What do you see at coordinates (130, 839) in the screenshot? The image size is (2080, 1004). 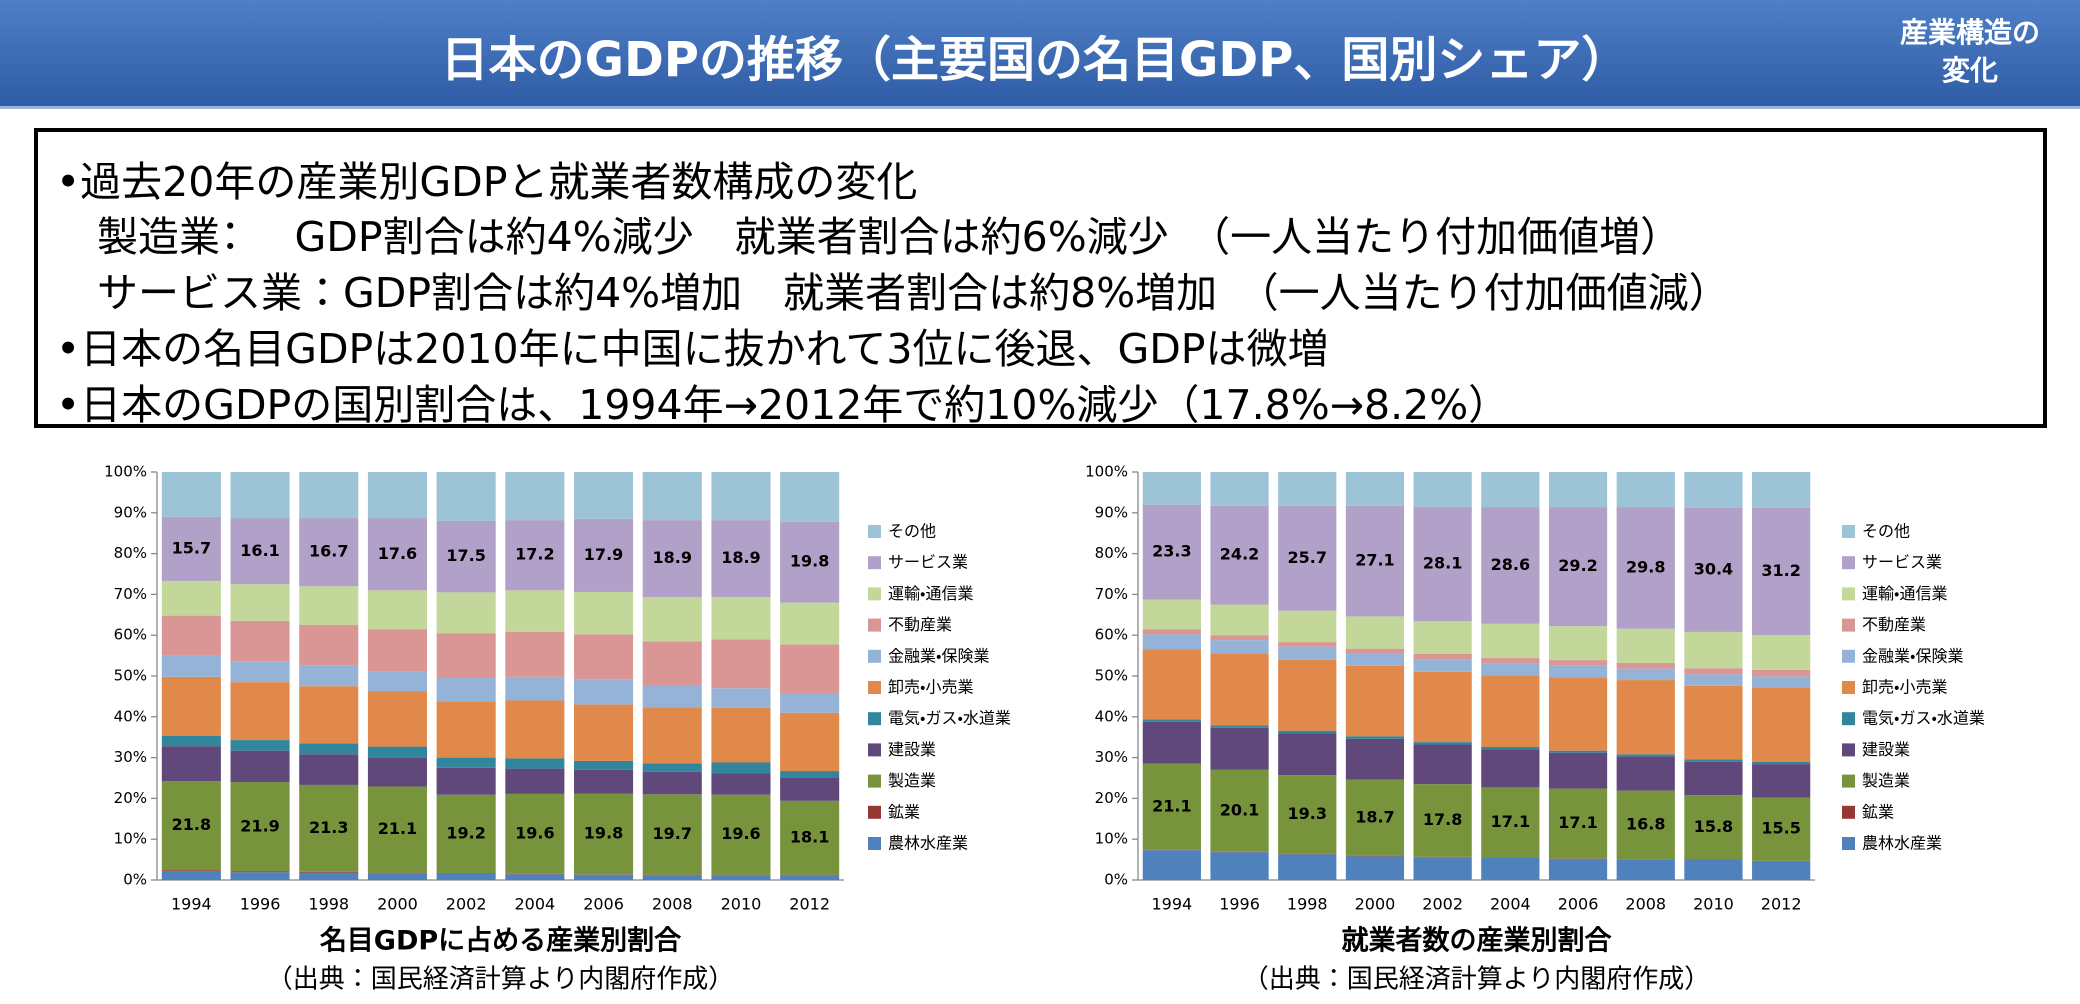 I see `y-tick-label: 10%` at bounding box center [130, 839].